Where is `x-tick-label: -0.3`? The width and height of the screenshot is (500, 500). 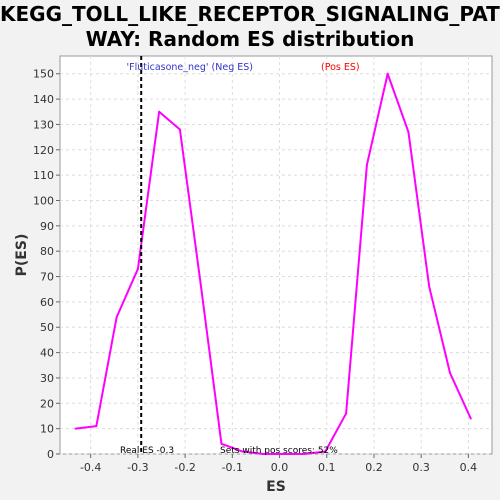
x-tick-label: -0.3 is located at coordinates (137, 467).